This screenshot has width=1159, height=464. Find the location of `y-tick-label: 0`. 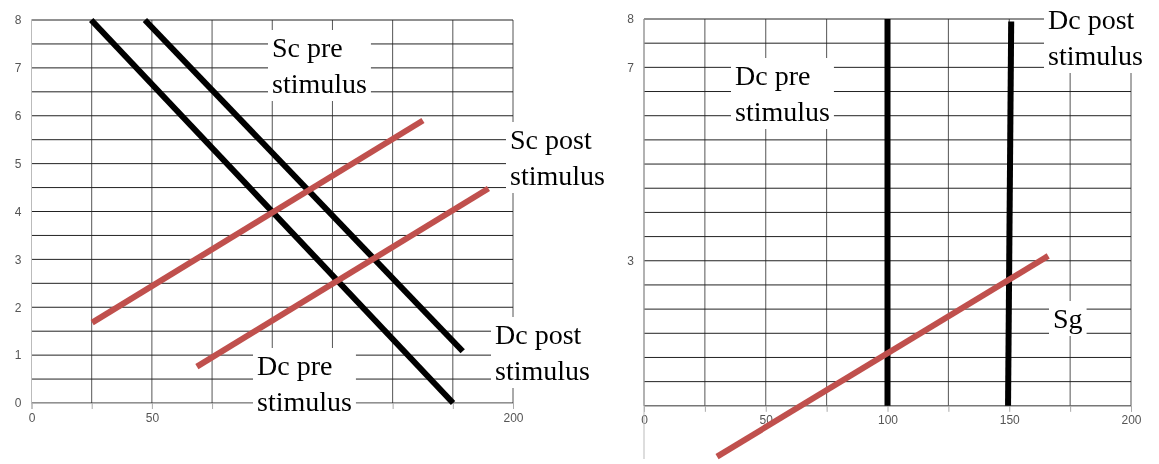

y-tick-label: 0 is located at coordinates (18, 403).